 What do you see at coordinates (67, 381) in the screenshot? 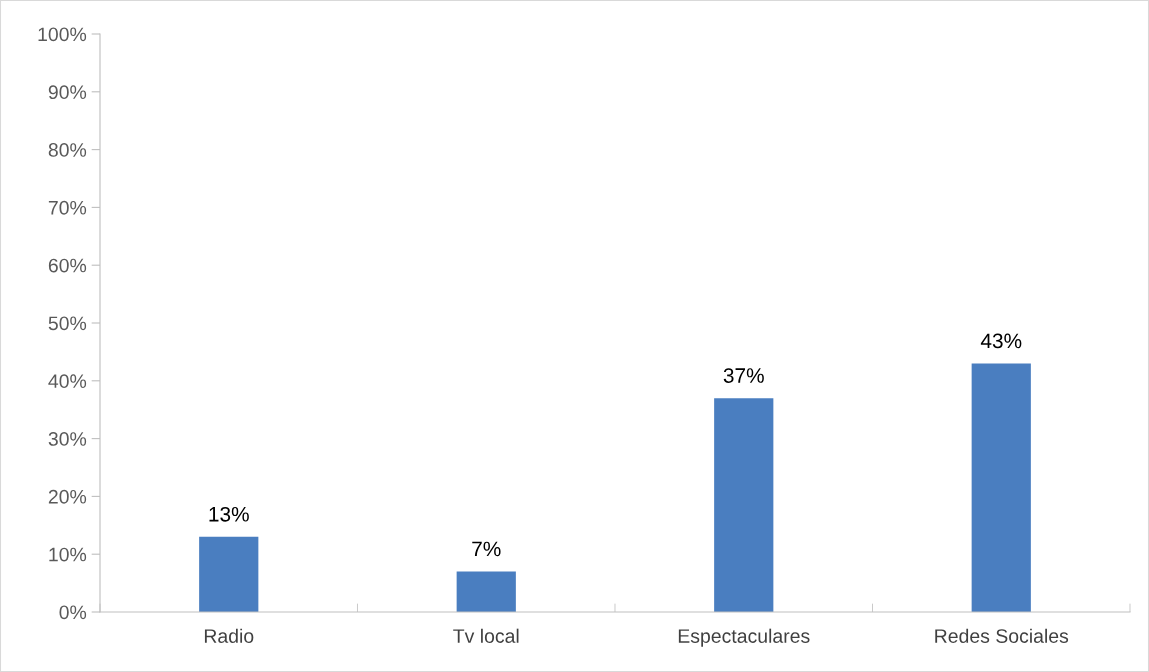
I see `y-tick-label: 40%` at bounding box center [67, 381].